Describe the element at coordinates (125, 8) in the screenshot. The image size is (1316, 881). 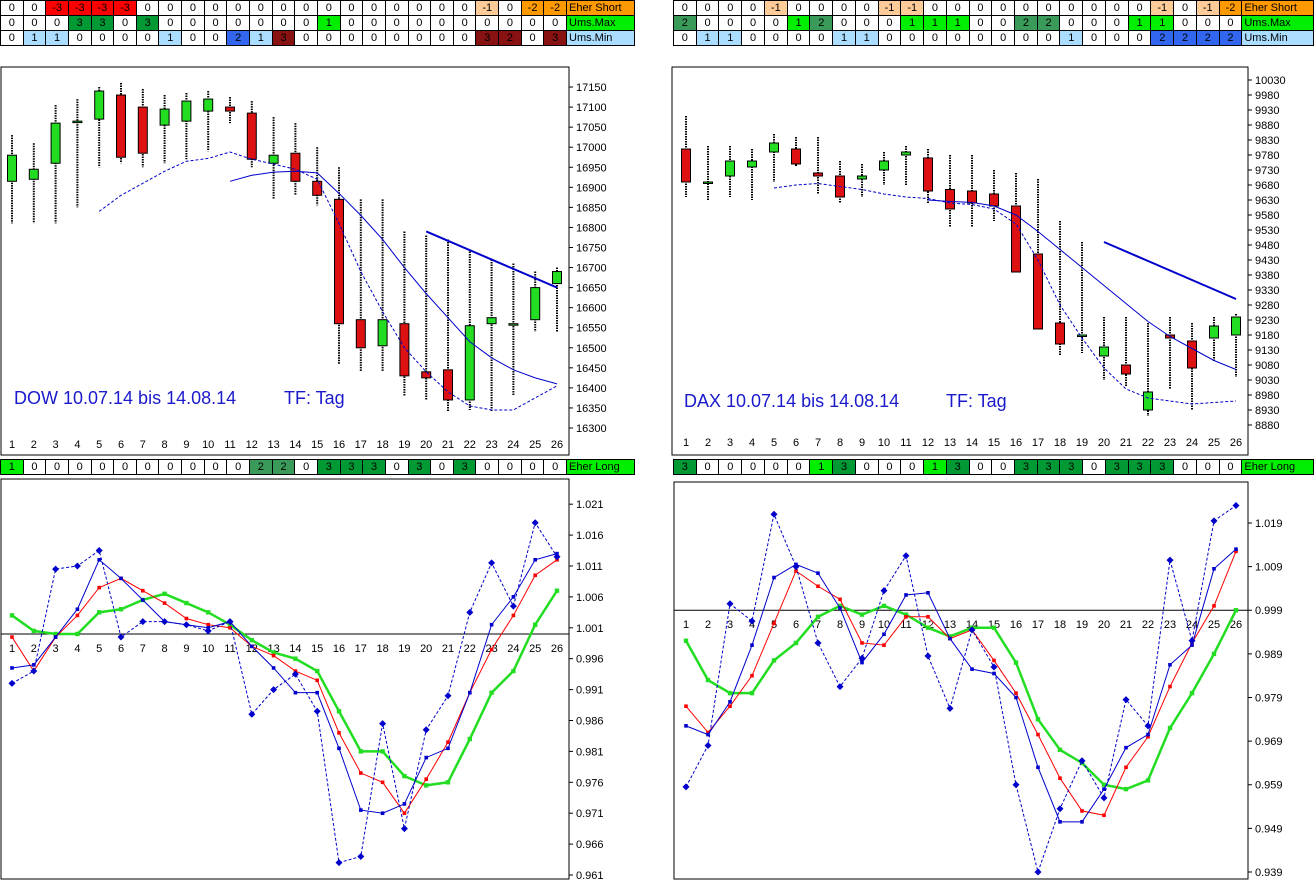
I see `signal-cell: -3` at that location.